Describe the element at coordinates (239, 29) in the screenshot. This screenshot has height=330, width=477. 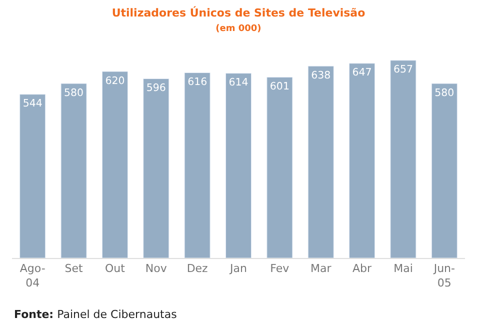
I see `chart-subtitle: (em 000)` at that location.